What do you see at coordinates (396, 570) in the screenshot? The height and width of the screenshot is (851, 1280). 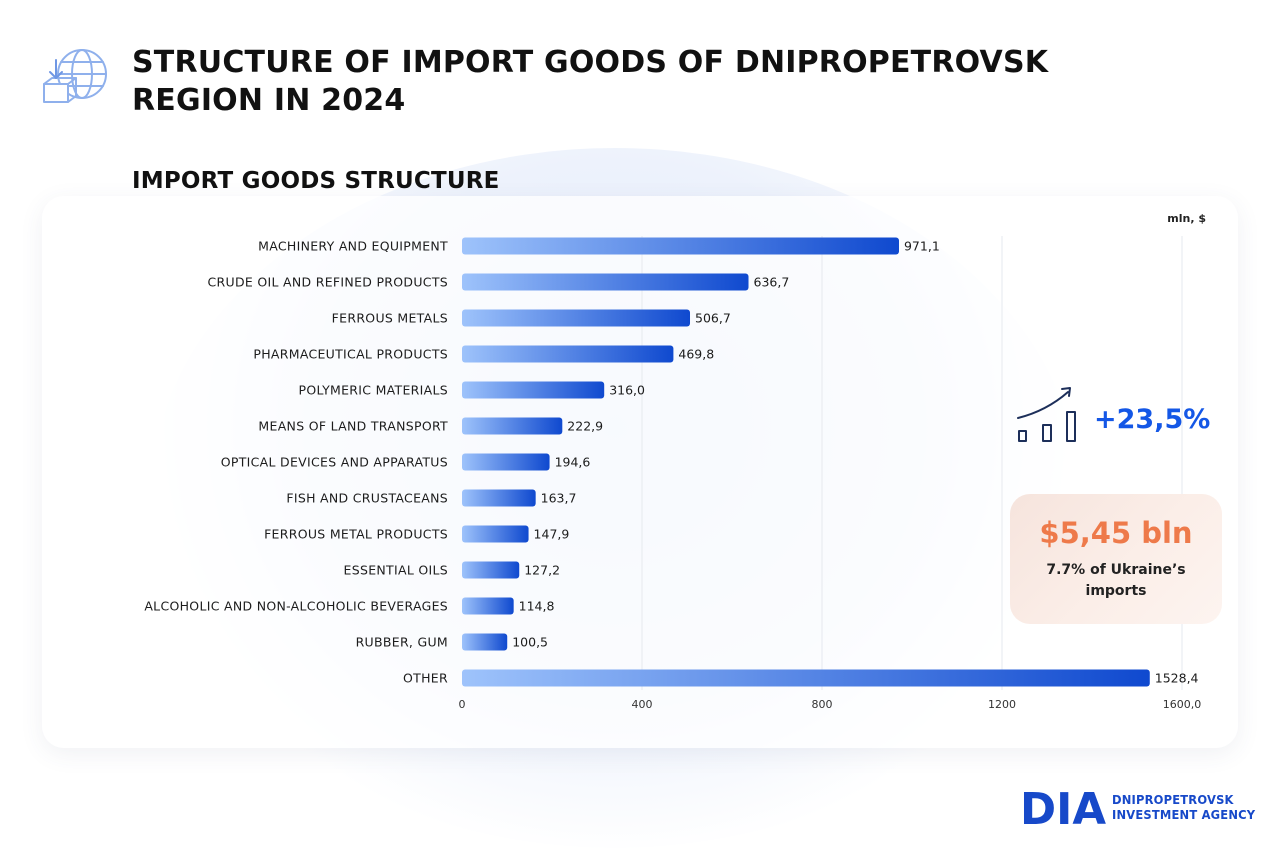 I see `category-label: ESSENTIAL OILS` at bounding box center [396, 570].